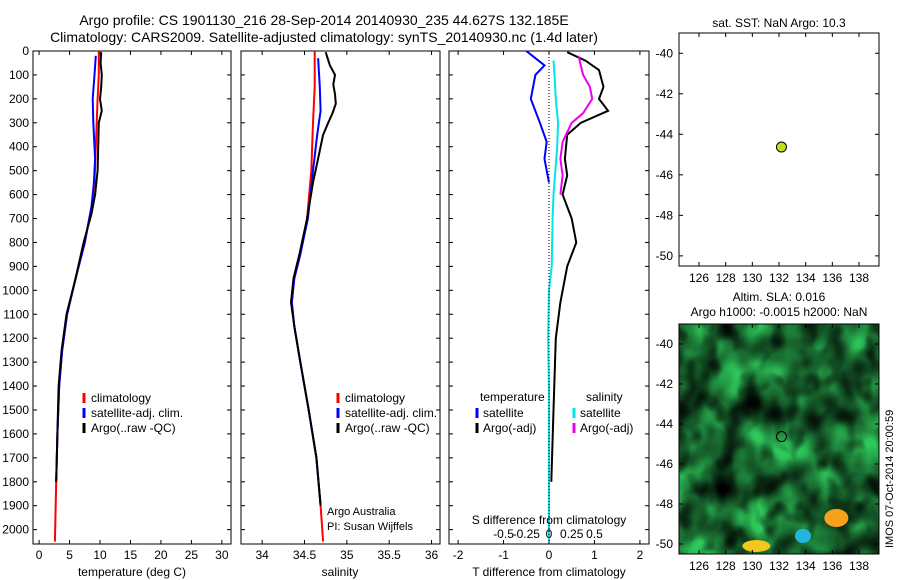 Image resolution: width=900 pixels, height=580 pixels. Describe the element at coordinates (100, 555) in the screenshot. I see `temperature-xtick-label: 10` at that location.